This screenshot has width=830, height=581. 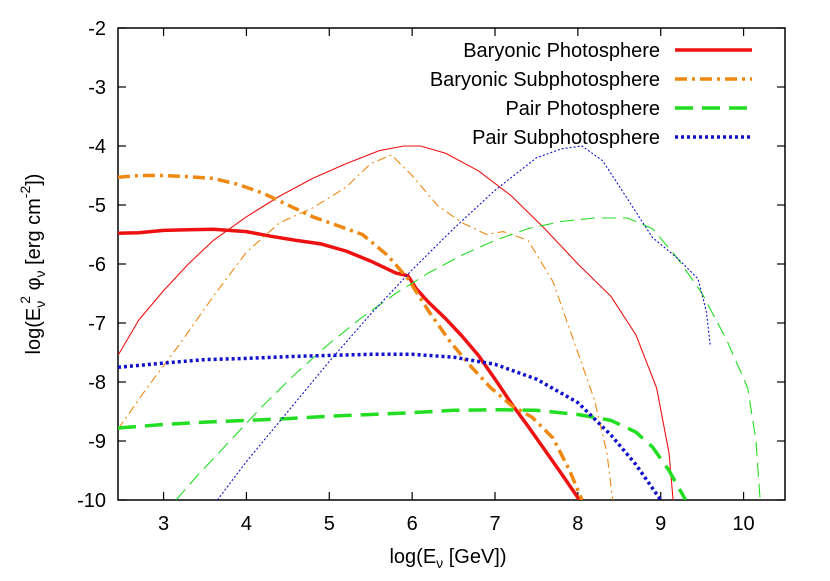 What do you see at coordinates (97, 206) in the screenshot?
I see `y-tick-label: -5` at bounding box center [97, 206].